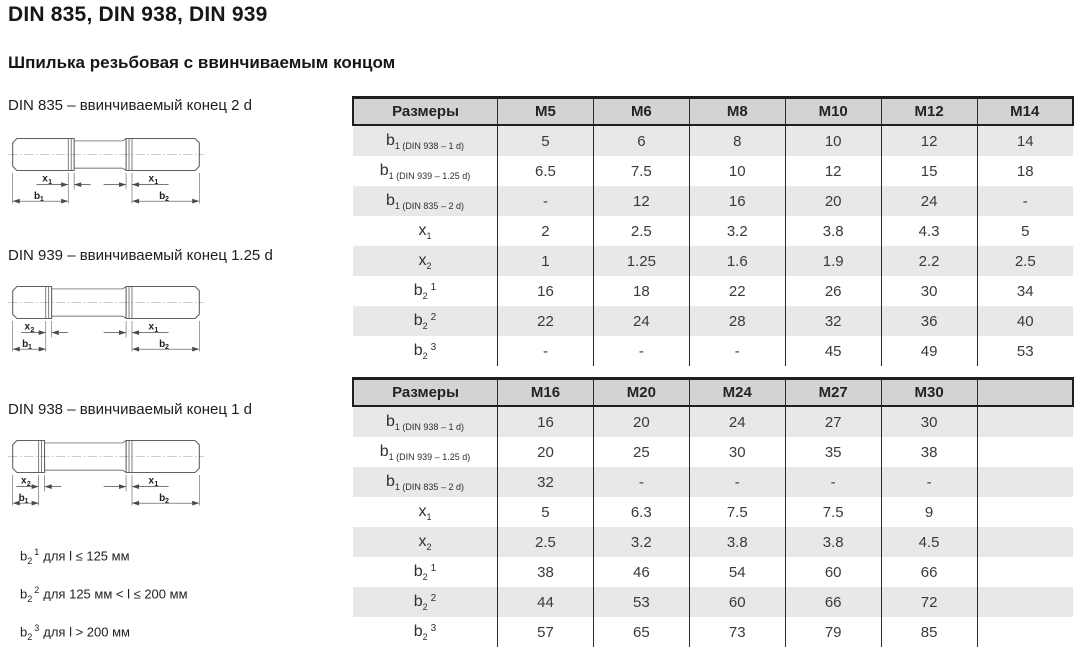 The width and height of the screenshot is (1074, 661). Describe the element at coordinates (929, 291) in the screenshot. I see `value-cell: 30` at that location.